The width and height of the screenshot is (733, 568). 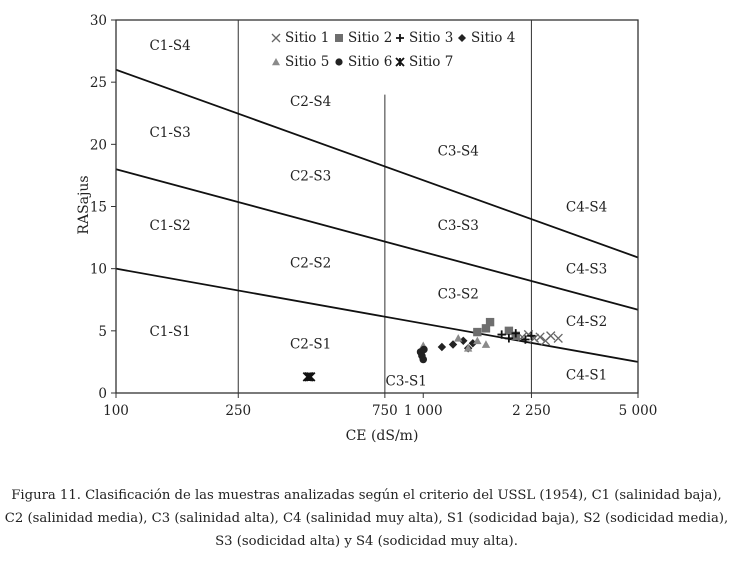 What do you see at coordinates (586, 208) in the screenshot?
I see `zone-label: C4-S4` at bounding box center [586, 208].